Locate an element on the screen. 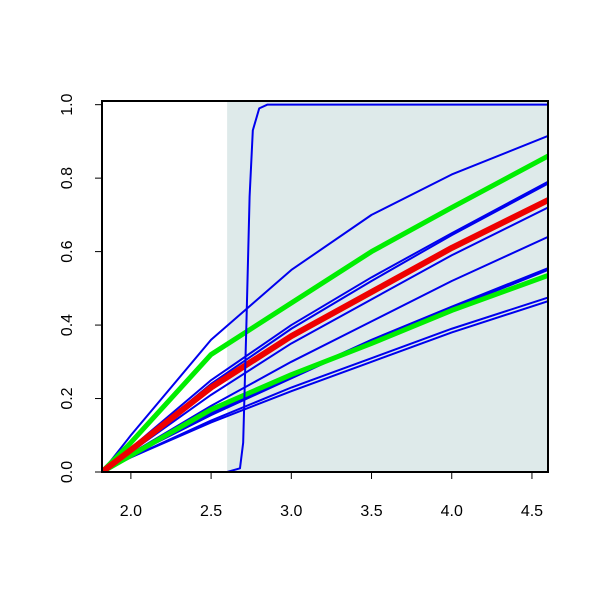  y-tick-label: 1.0 is located at coordinates (67, 104).